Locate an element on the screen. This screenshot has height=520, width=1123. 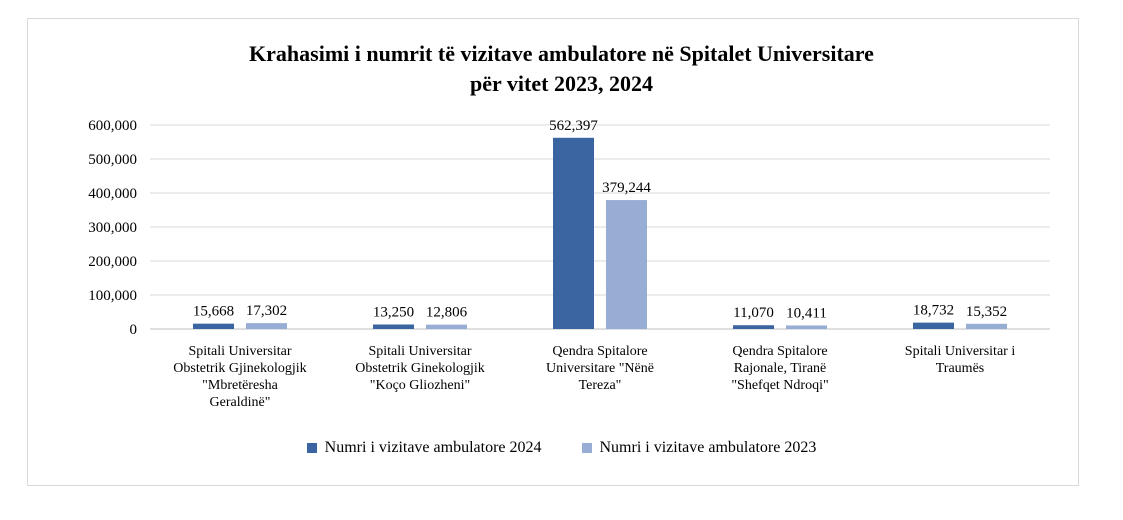
category-label-line: Universitare "Nënë is located at coordinates (600, 368).